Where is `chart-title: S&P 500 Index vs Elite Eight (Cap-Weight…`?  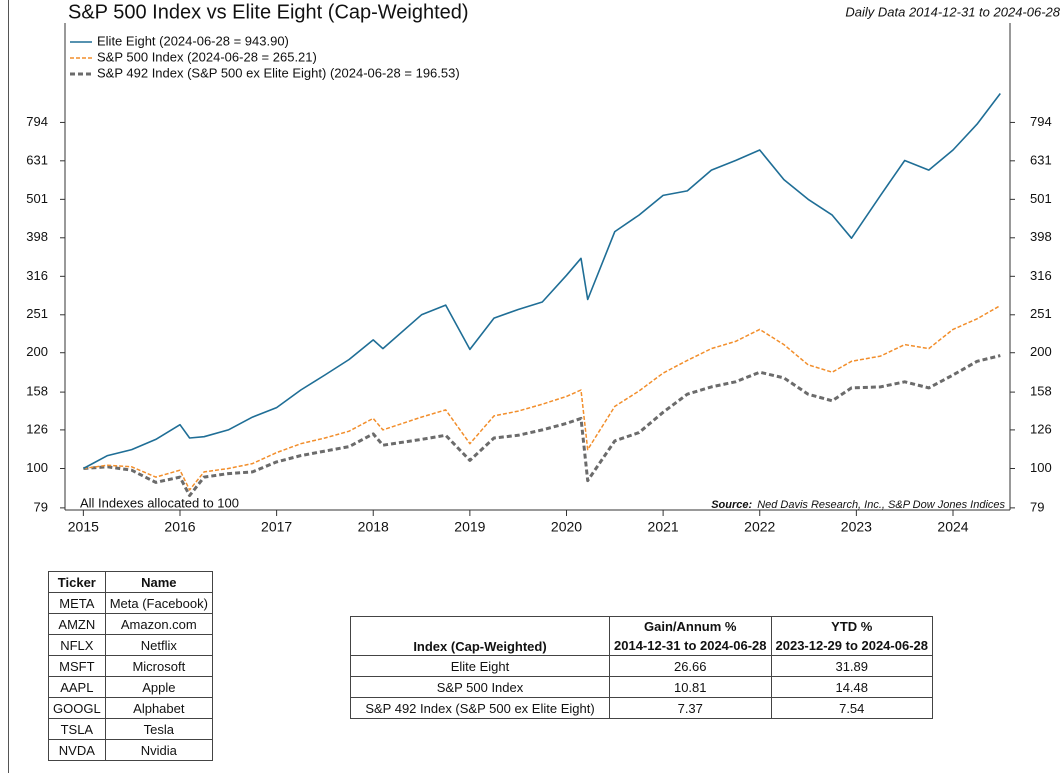
chart-title: S&P 500 Index vs Elite Eight (Cap-Weight… is located at coordinates (268, 12).